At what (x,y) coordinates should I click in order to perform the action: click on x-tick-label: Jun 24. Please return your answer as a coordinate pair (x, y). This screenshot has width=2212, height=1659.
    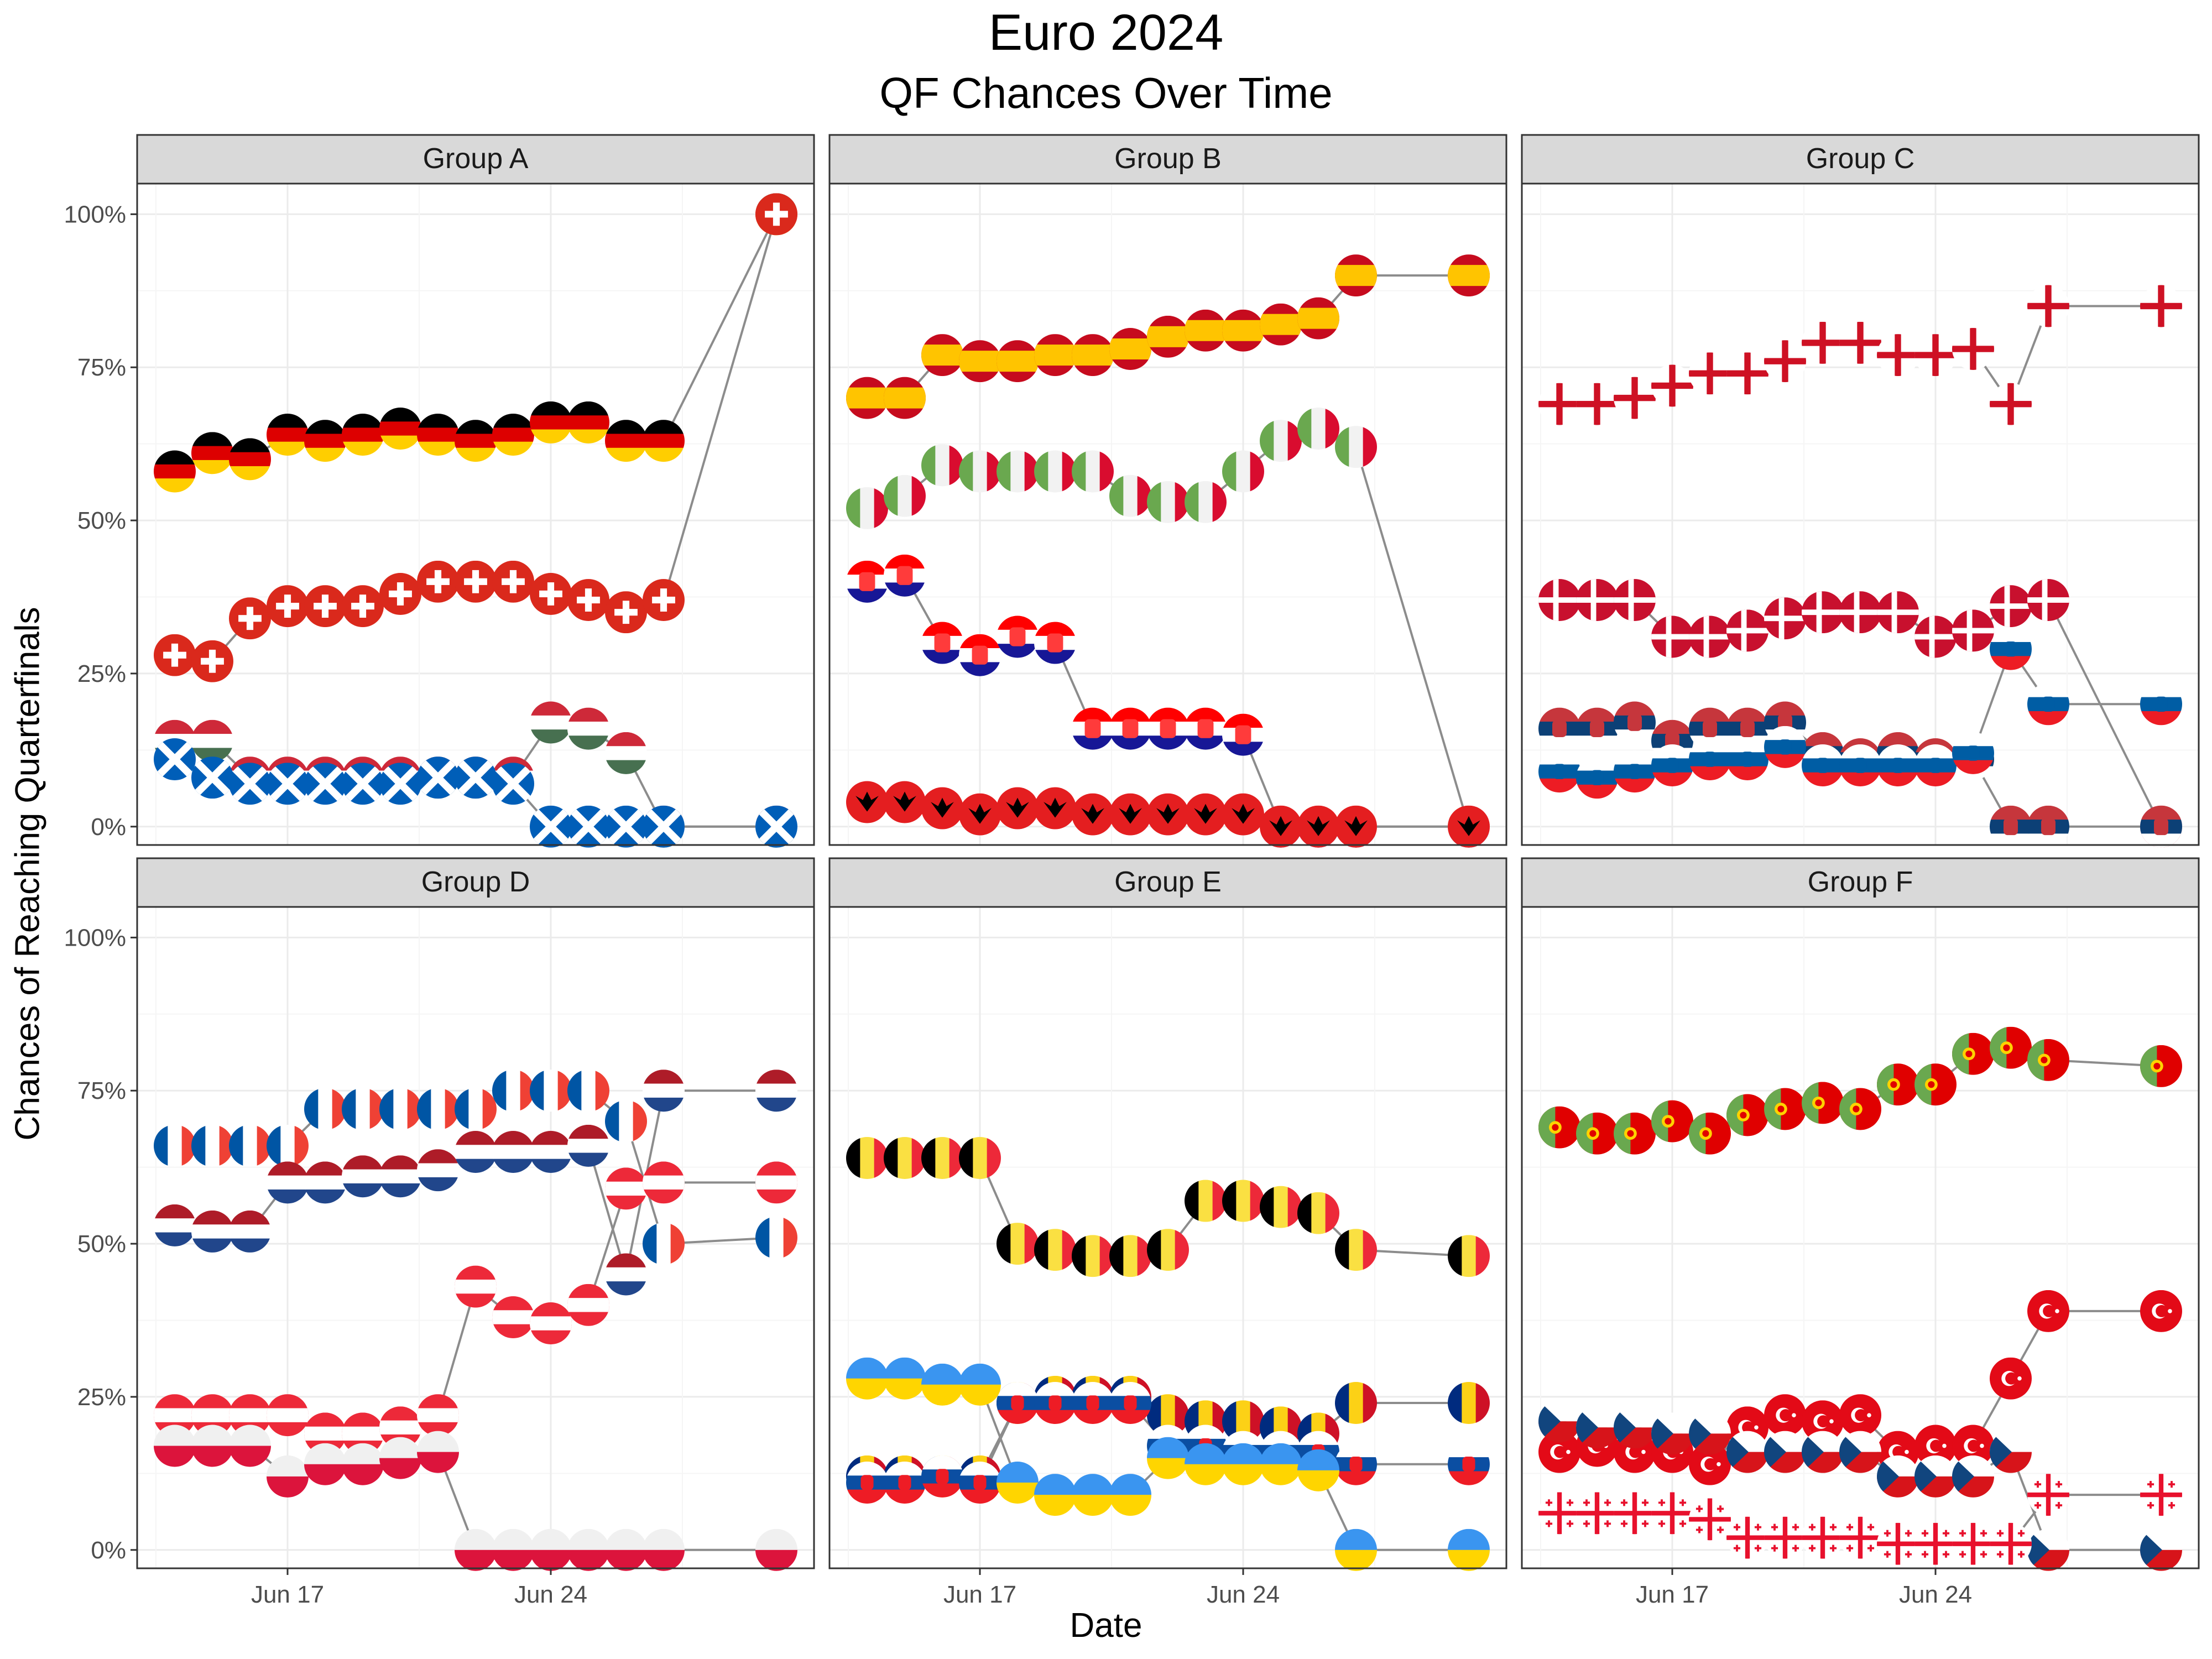
    Looking at the image, I should click on (551, 1595).